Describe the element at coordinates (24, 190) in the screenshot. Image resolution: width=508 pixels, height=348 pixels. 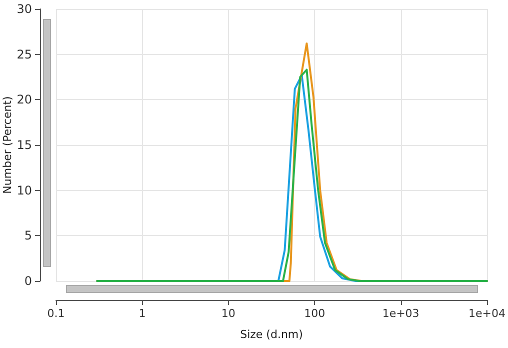
I see `y-tick-label: 10` at that location.